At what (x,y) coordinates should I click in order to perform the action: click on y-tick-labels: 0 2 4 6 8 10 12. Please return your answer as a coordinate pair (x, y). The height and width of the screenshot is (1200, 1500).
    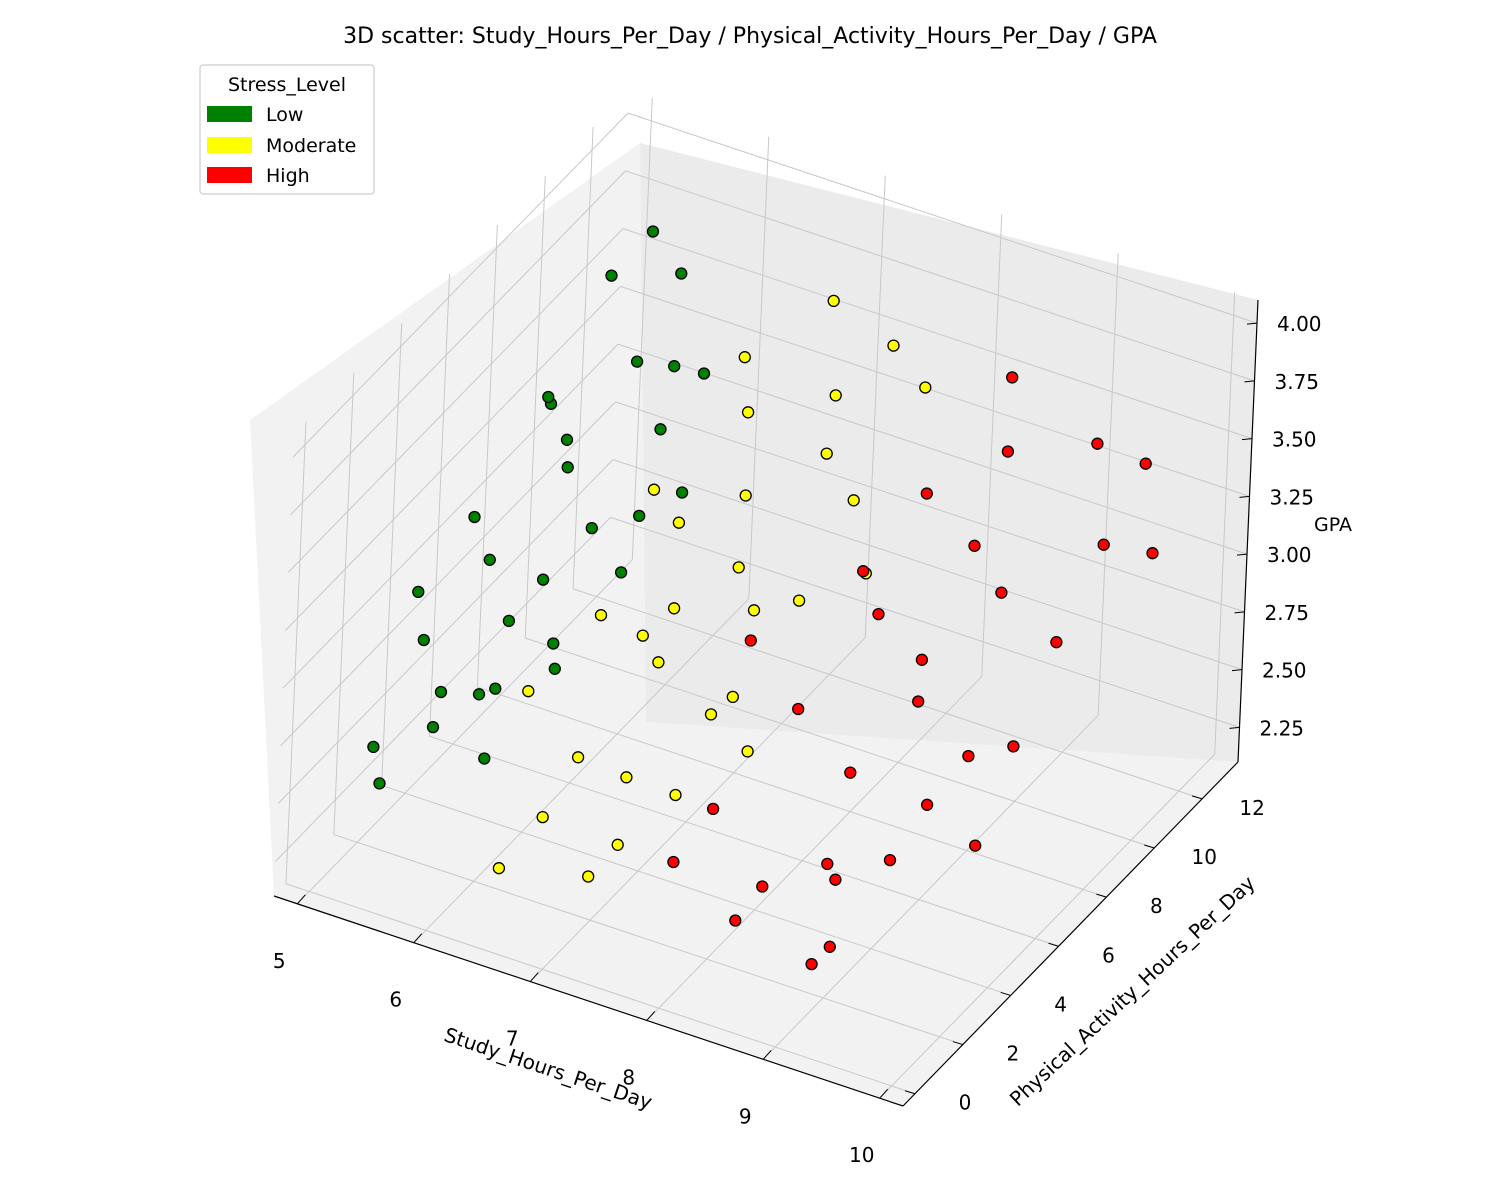
    Looking at the image, I should click on (1084, 955).